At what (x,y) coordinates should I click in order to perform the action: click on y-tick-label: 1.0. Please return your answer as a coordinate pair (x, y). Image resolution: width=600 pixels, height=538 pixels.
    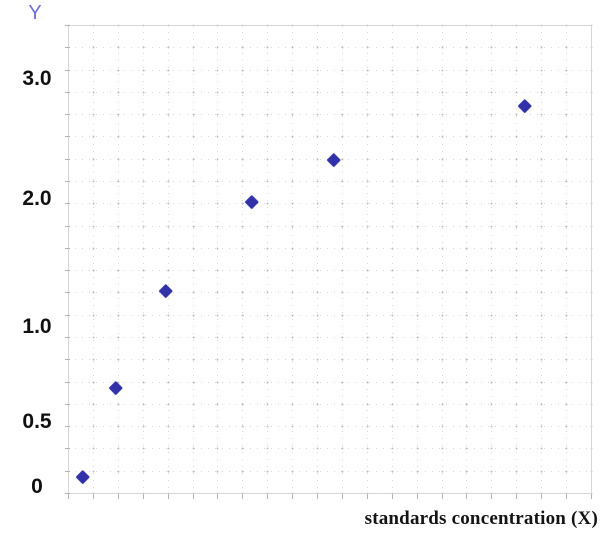
    Looking at the image, I should click on (37, 326).